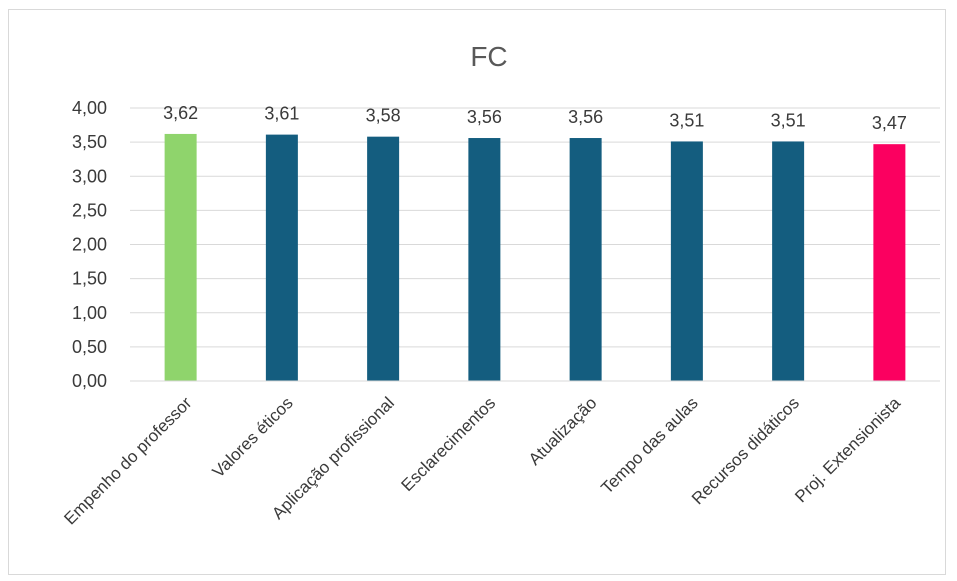  Describe the element at coordinates (383, 116) in the screenshot. I see `data-label: 3,58` at that location.